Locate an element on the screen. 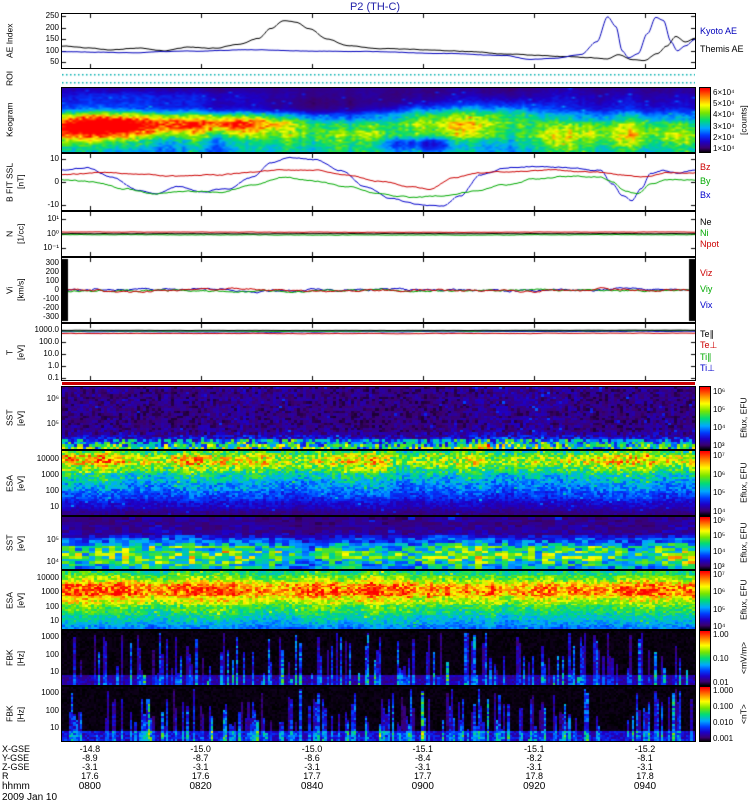 The image size is (750, 800). panel-esa_ion is located at coordinates (378, 483).